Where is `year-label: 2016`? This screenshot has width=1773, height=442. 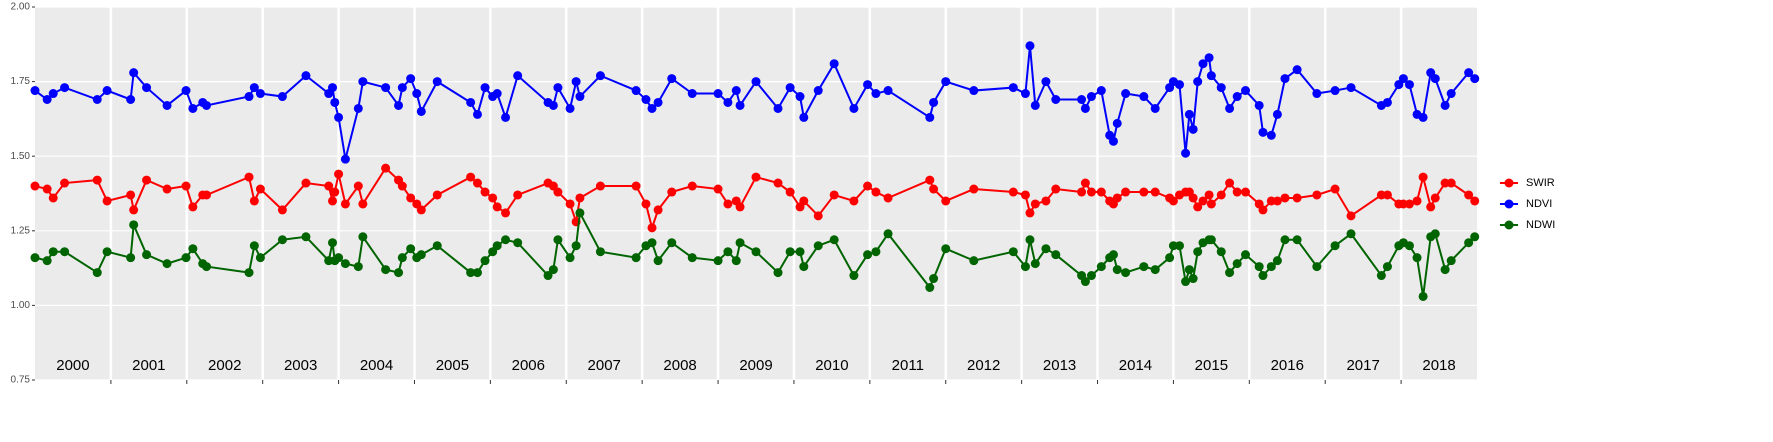
year-label: 2016 is located at coordinates (1287, 365).